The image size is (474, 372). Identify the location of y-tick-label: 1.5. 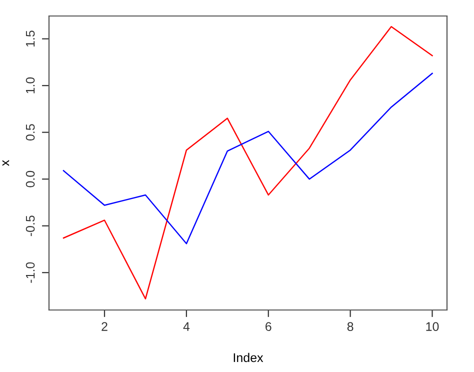
(30, 38).